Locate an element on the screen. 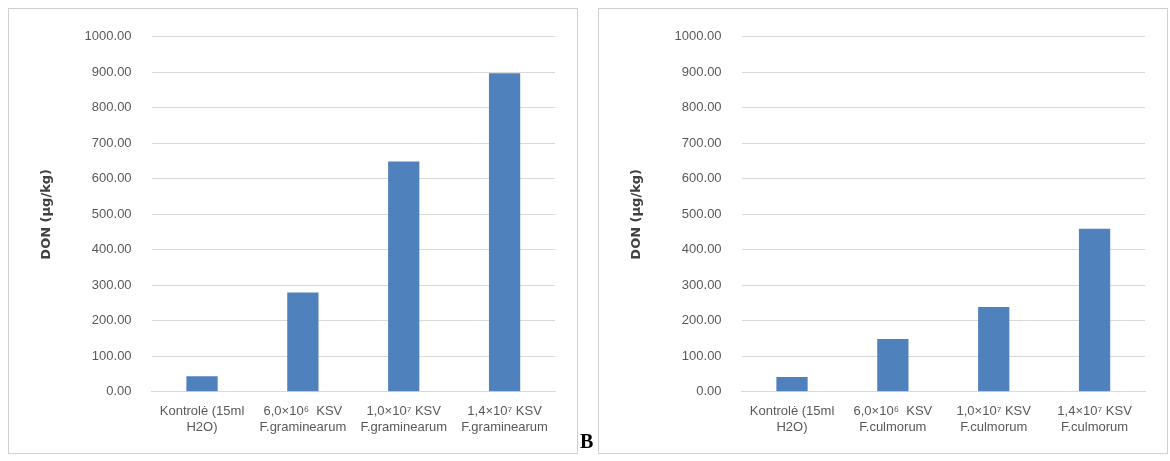  x-tick-label: 6,0×10⁶ KSV F.graminearum is located at coordinates (303, 418).